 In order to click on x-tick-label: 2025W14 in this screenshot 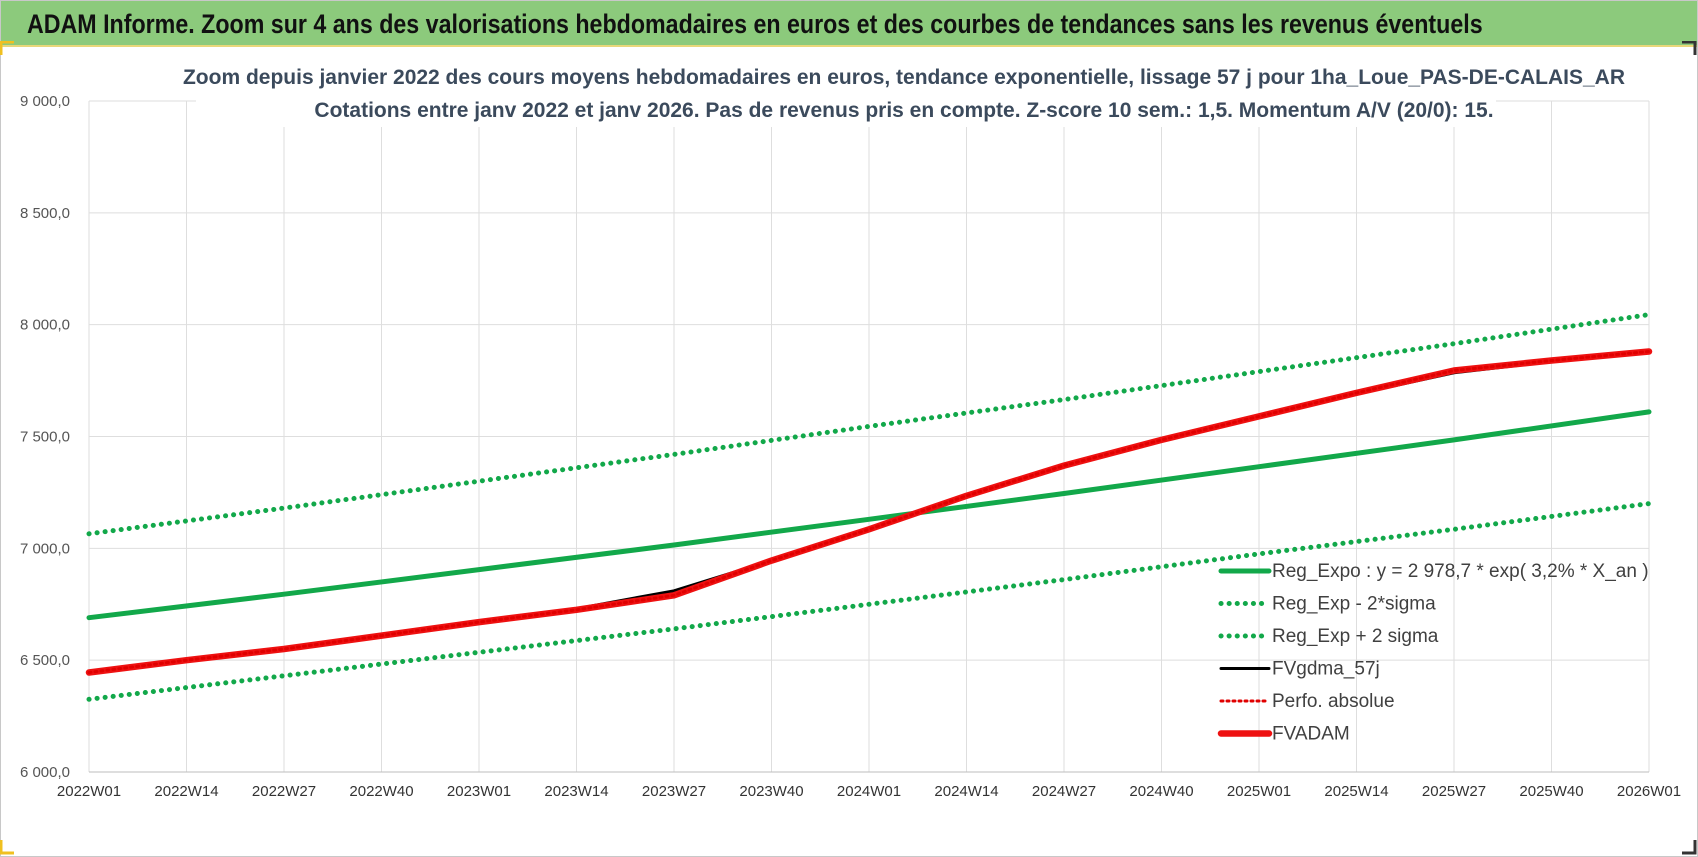, I will do `click(1356, 791)`.